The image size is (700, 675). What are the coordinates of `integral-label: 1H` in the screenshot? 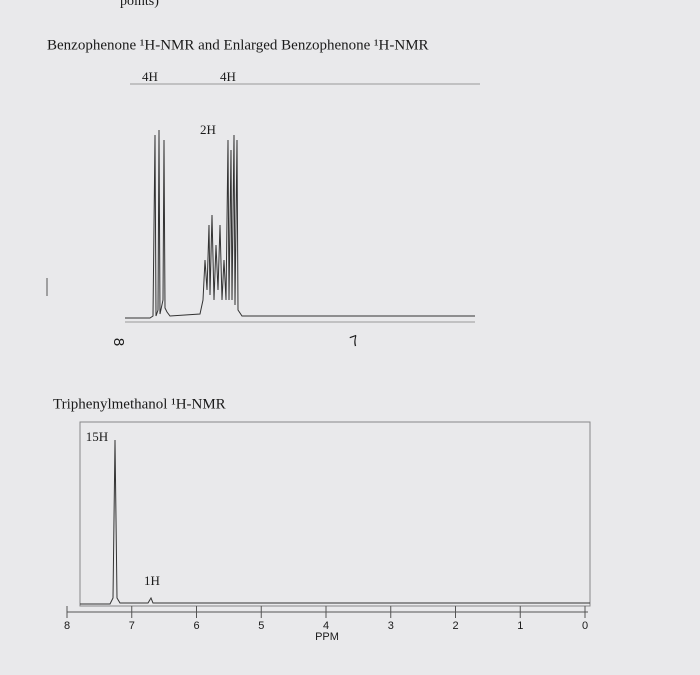 It's located at (152, 580).